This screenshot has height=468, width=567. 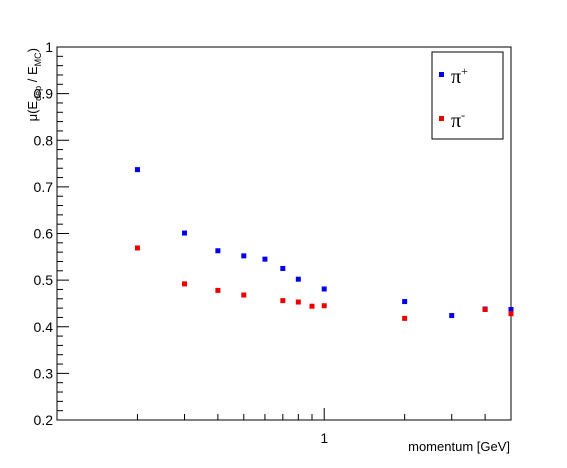 I want to click on y-tick-label: 0.3, so click(x=44, y=373).